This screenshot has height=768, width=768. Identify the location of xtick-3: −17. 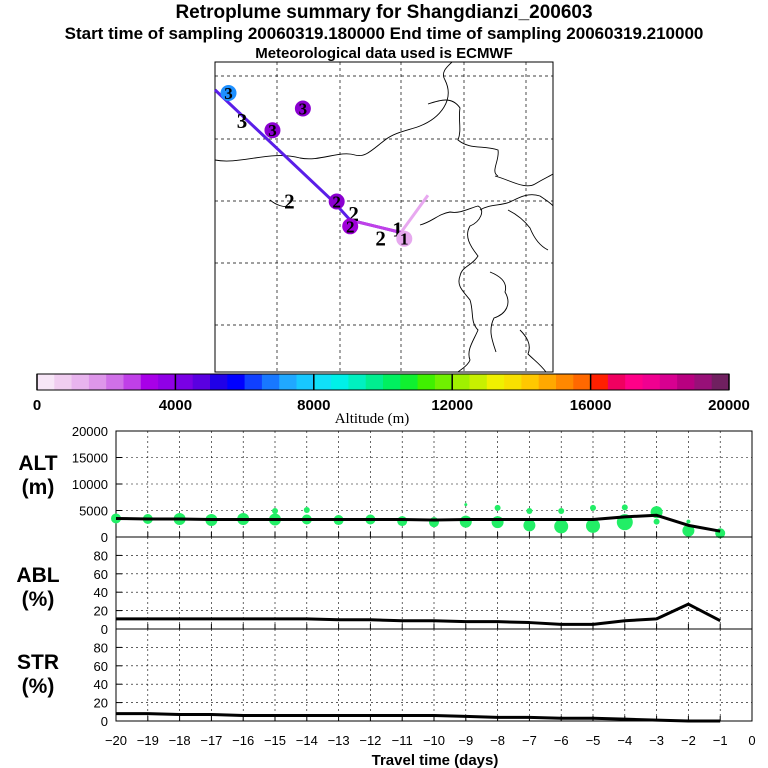
(211, 740).